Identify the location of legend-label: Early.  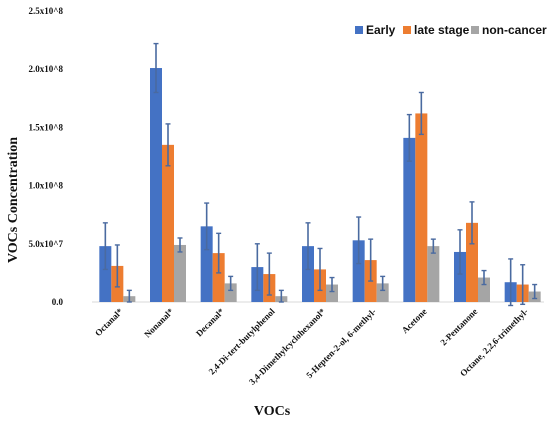
(381, 30).